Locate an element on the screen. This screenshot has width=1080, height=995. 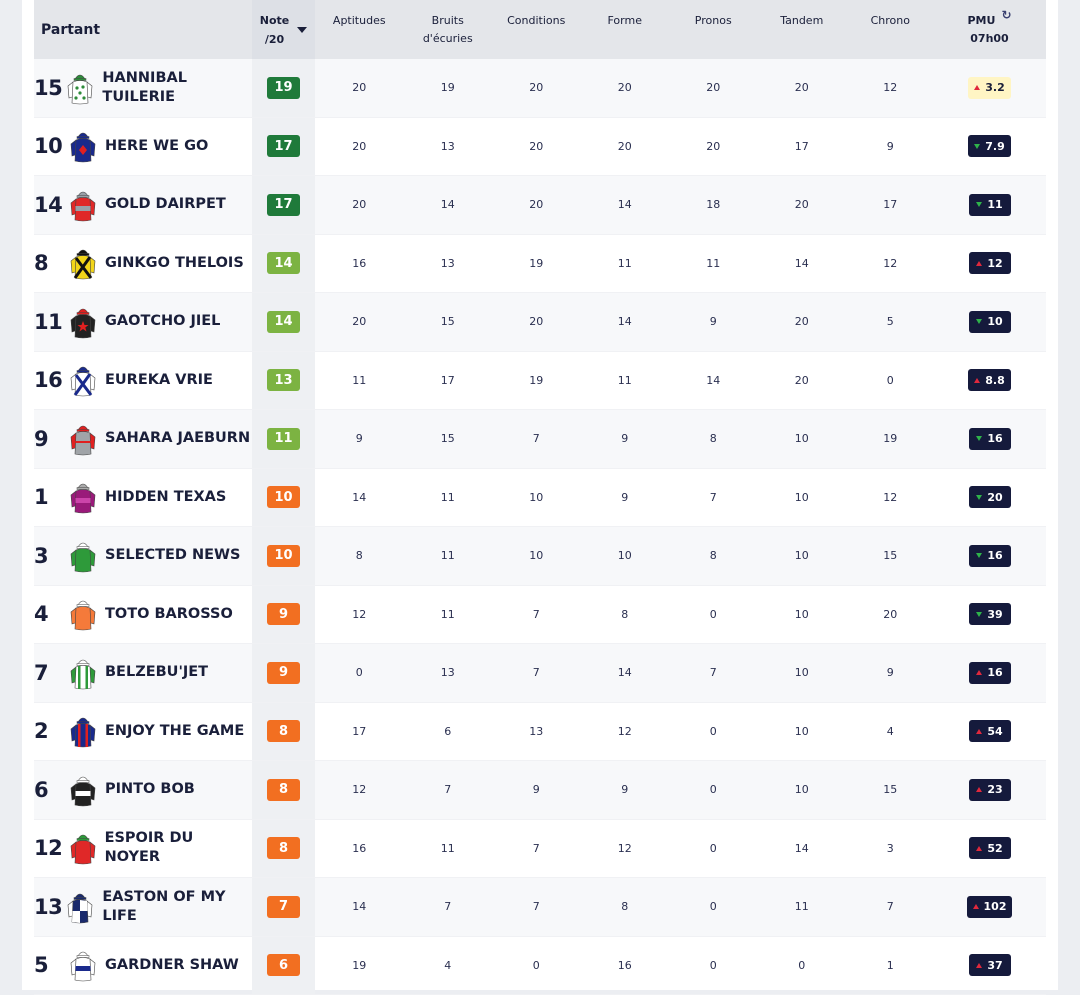
note-badge: 13 is located at coordinates (283, 380).